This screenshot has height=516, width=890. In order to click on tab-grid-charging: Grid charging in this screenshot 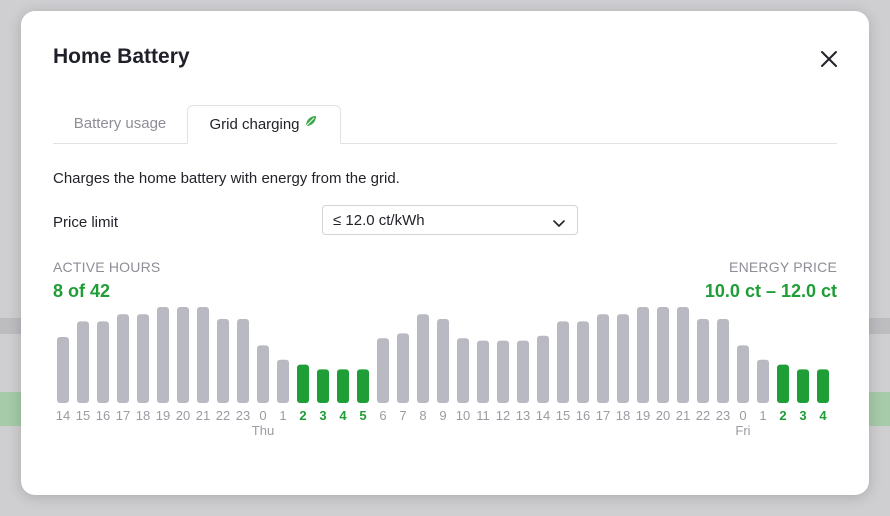, I will do `click(264, 124)`.